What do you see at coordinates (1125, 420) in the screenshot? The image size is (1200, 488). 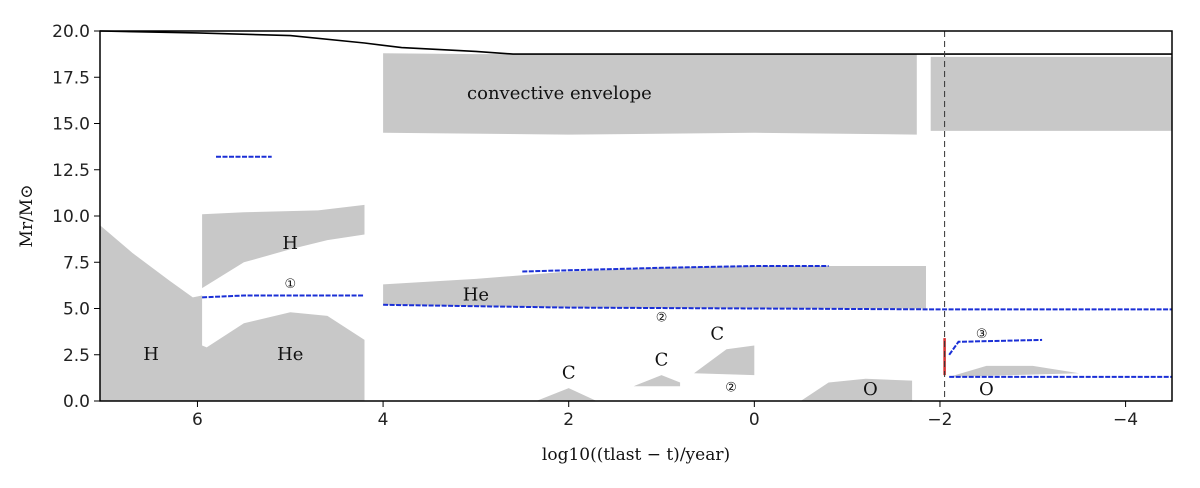 I see `x-tick-label: −4` at bounding box center [1125, 420].